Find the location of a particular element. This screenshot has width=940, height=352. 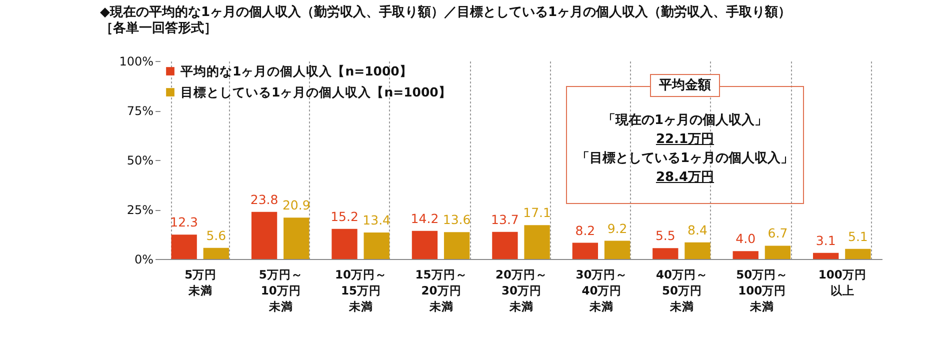

y-tick-label: 100% is located at coordinates (136, 61).